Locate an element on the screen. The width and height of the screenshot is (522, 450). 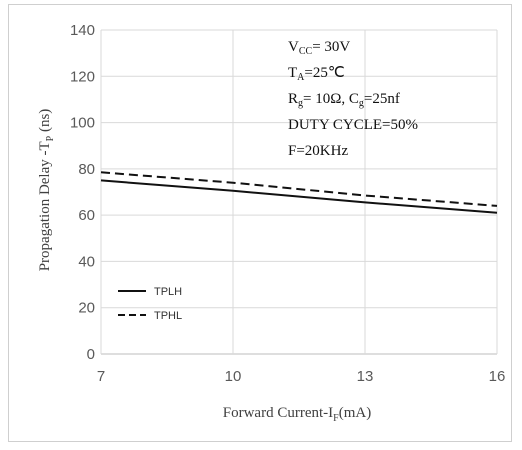
y-tick-label: 40 is located at coordinates (86, 261).